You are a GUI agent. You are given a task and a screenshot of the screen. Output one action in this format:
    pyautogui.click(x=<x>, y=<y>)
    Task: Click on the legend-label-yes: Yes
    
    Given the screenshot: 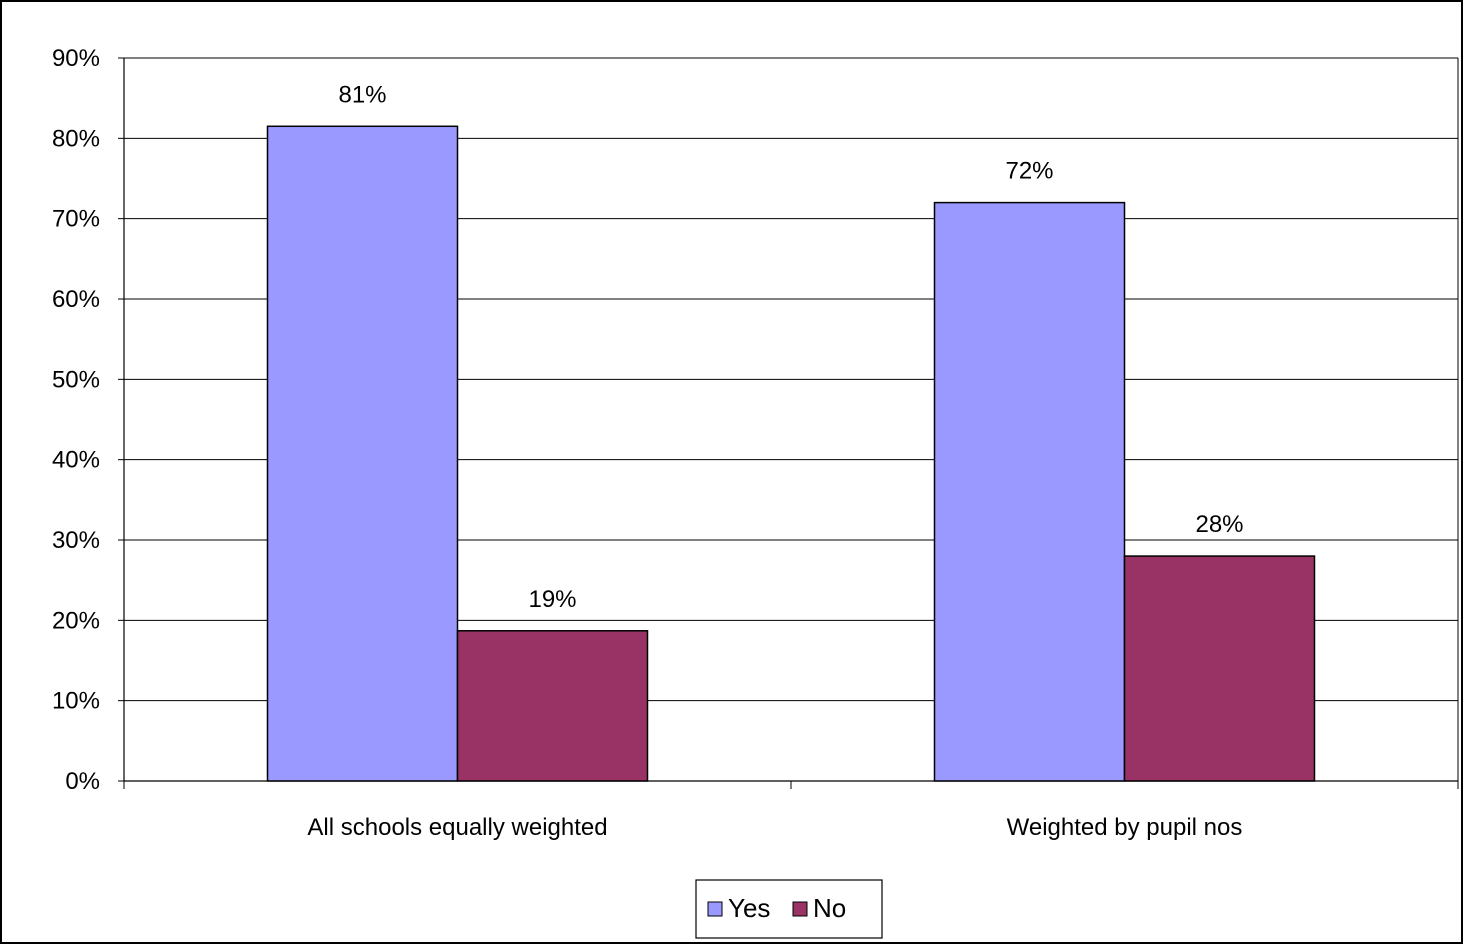 What is the action you would take?
    pyautogui.click(x=749, y=908)
    